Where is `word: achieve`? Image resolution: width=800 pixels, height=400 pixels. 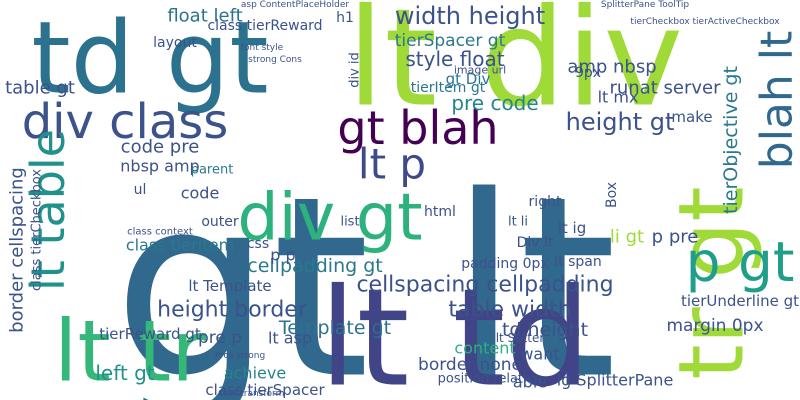 word: achieve is located at coordinates (255, 373).